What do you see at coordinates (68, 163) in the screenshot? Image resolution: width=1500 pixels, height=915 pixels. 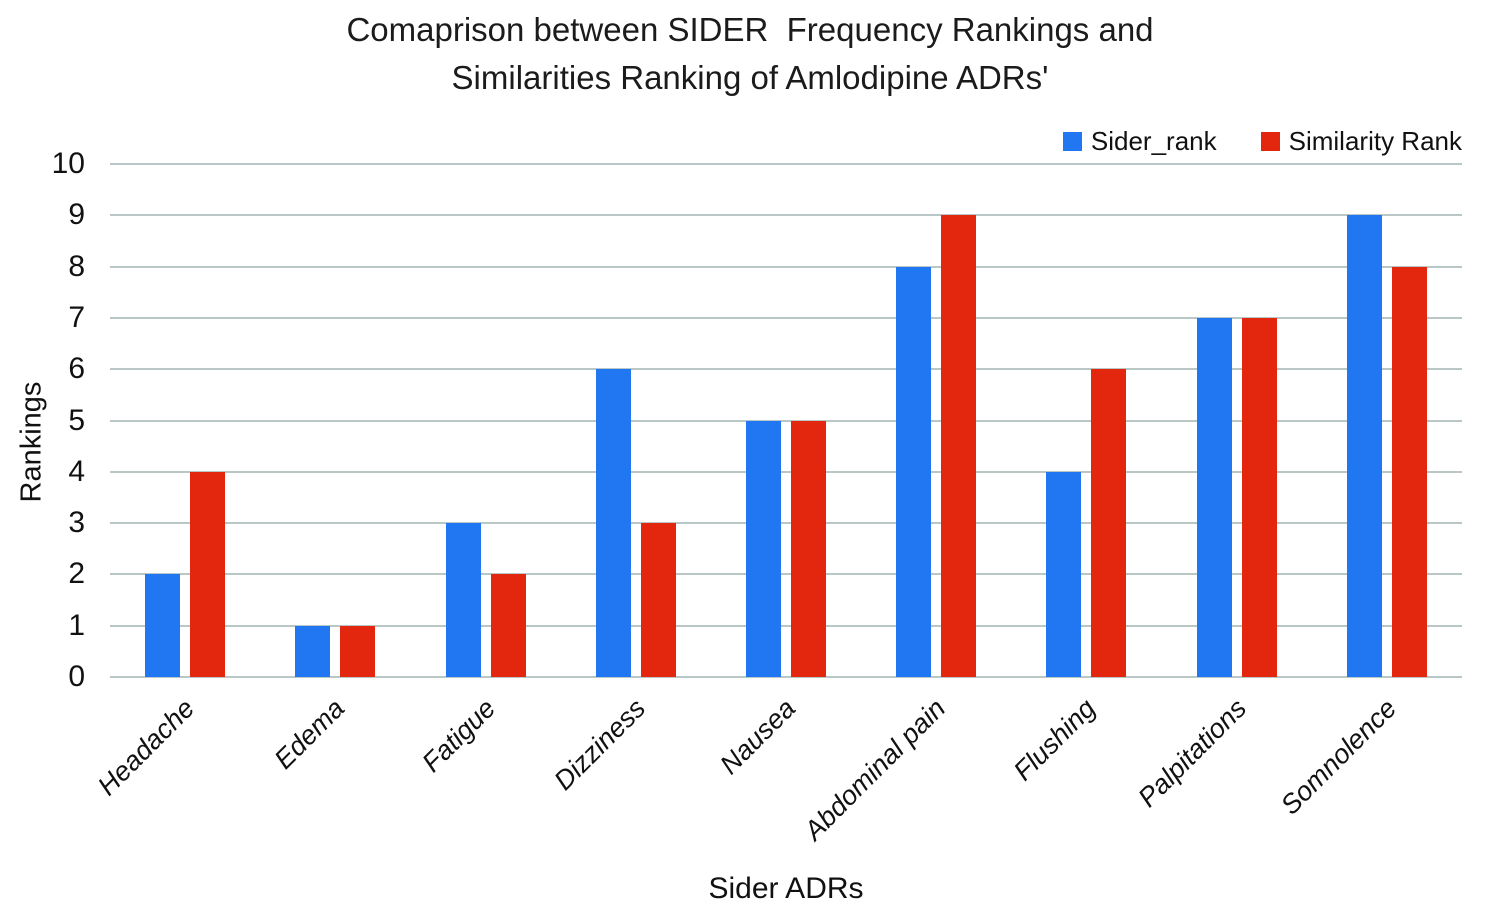 I see `y-tick-label-10: 10` at bounding box center [68, 163].